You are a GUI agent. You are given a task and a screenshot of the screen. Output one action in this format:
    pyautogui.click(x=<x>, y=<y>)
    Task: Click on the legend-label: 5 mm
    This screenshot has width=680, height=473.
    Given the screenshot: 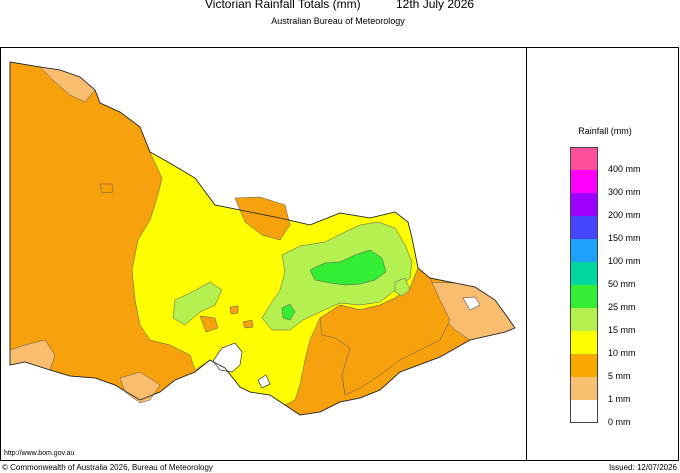 What is the action you would take?
    pyautogui.click(x=619, y=376)
    